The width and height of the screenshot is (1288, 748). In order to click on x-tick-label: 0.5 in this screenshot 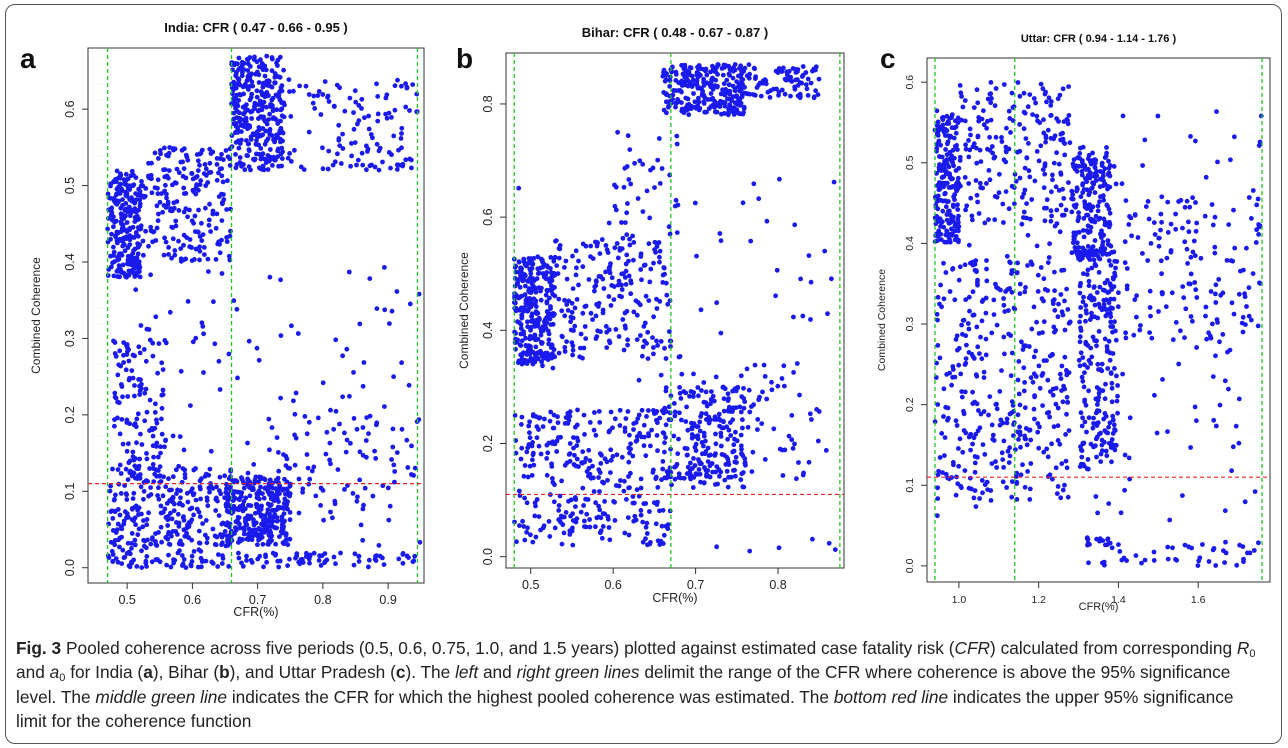, I will do `click(530, 585)`.